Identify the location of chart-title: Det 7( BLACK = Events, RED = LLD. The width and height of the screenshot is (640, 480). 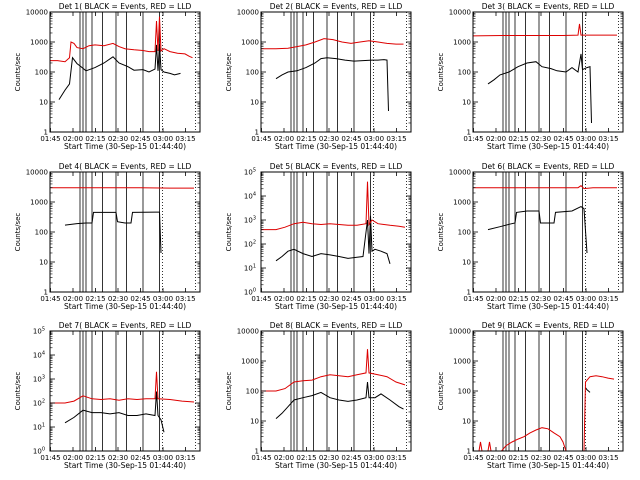
(125, 325).